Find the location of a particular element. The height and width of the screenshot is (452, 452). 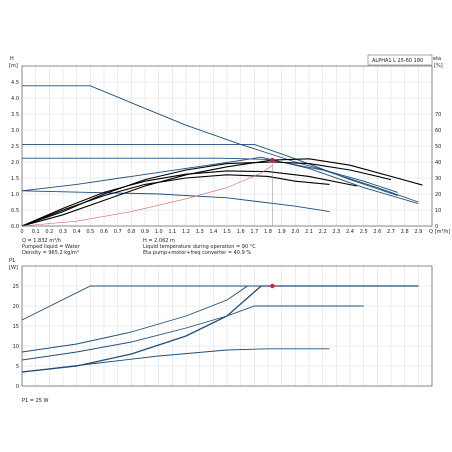

chart-title: ALPHA1 L 25-60 180 is located at coordinates (397, 61).